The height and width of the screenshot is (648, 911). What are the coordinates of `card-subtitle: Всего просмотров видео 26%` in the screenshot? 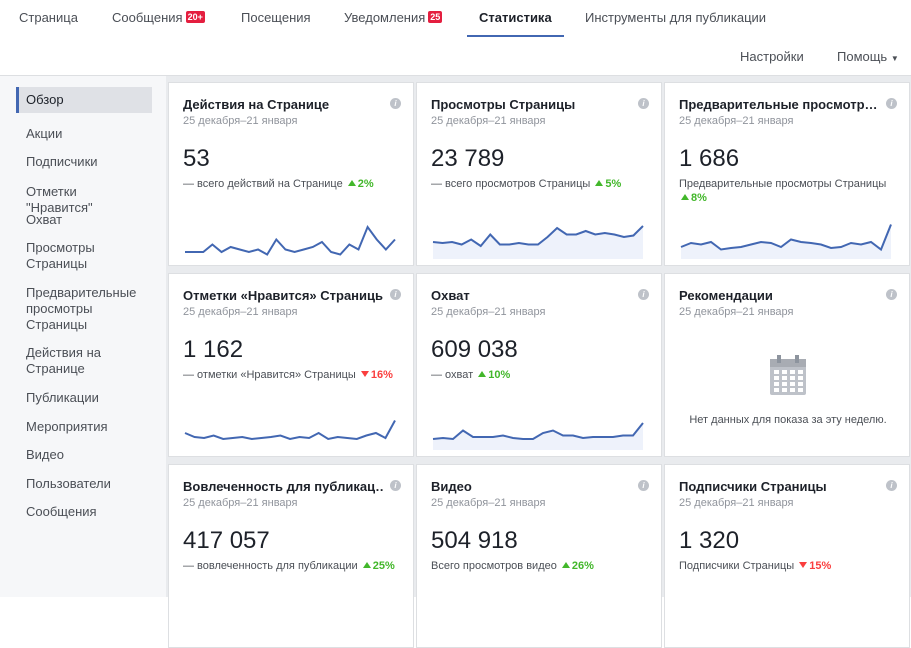 It's located at (540, 566).